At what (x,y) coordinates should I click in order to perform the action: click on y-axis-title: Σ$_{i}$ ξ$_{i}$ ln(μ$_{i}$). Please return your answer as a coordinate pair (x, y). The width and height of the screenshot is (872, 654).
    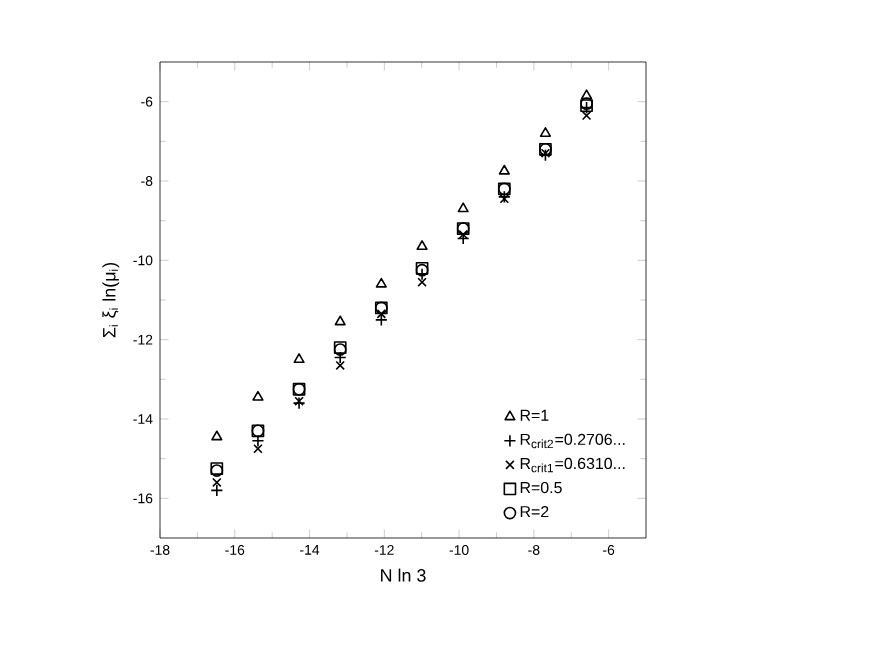
    Looking at the image, I should click on (111, 300).